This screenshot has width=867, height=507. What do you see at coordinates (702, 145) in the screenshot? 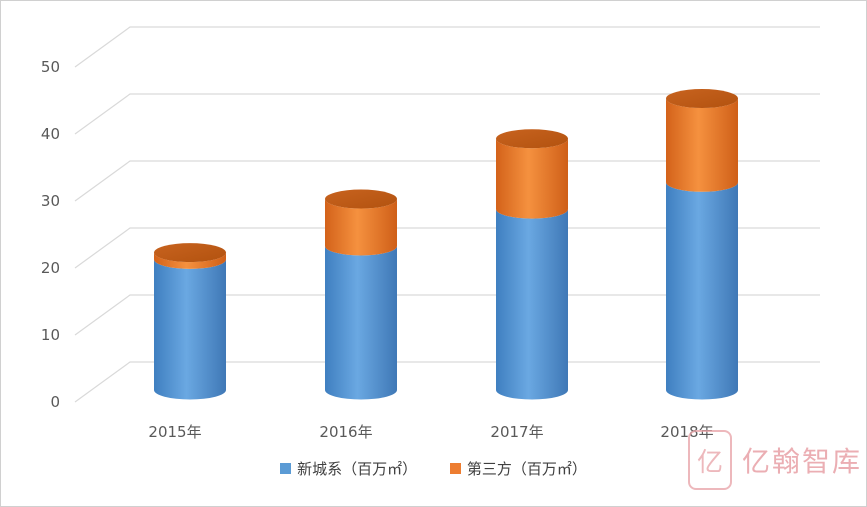
I see `bar-third-party-2018年` at bounding box center [702, 145].